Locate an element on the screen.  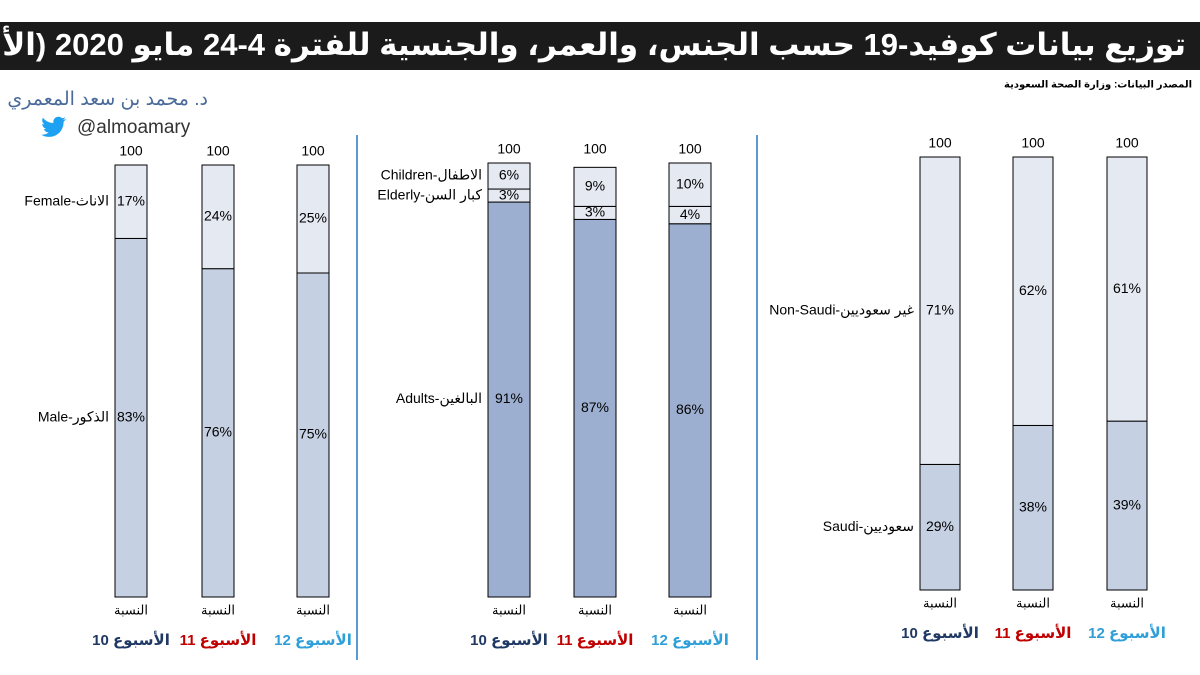
series-label: Adults-البالغين is located at coordinates (439, 398).